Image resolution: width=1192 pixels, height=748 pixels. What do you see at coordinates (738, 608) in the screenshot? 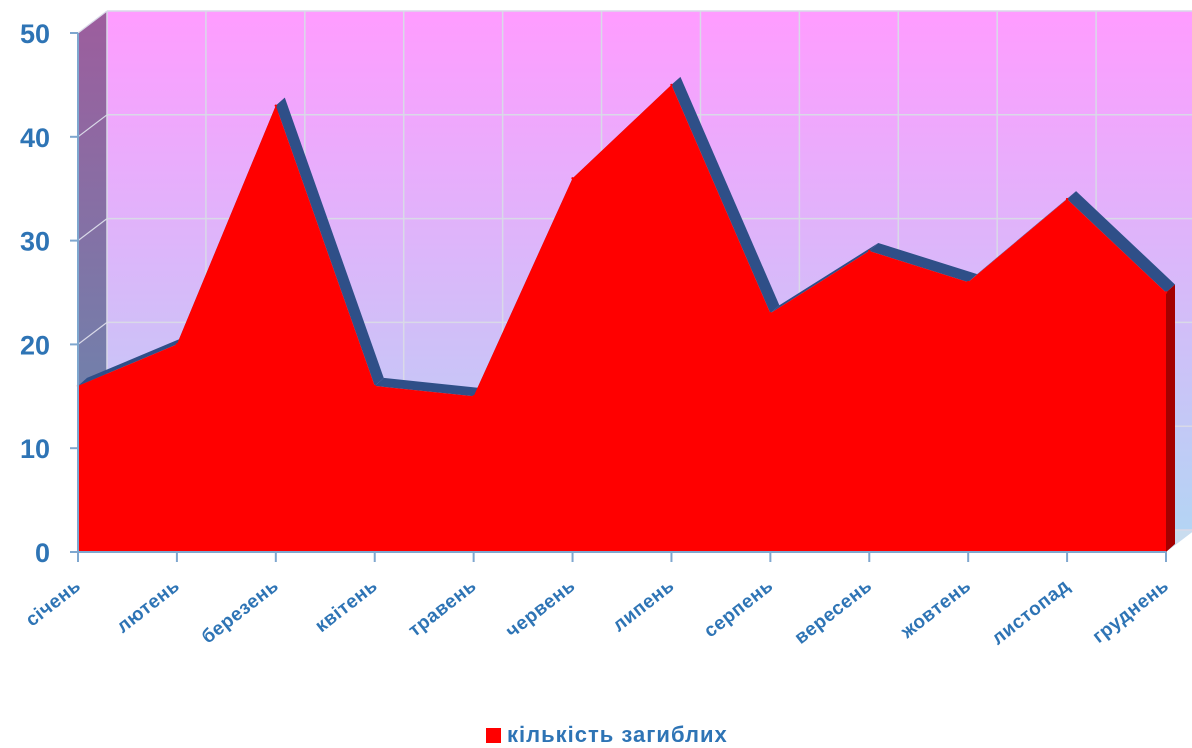
I see `x-tick-label: серпень` at bounding box center [738, 608].